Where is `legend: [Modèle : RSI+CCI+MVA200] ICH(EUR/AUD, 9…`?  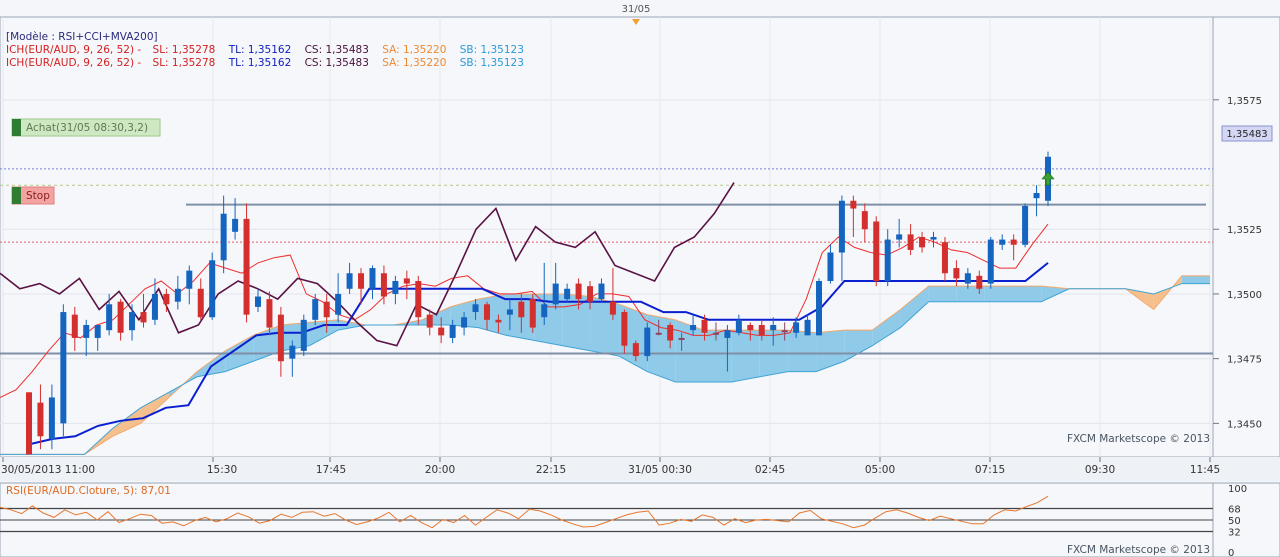 legend: [Modèle : RSI+CCI+MVA200] ICH(EUR/AUD, 9… is located at coordinates (265, 50).